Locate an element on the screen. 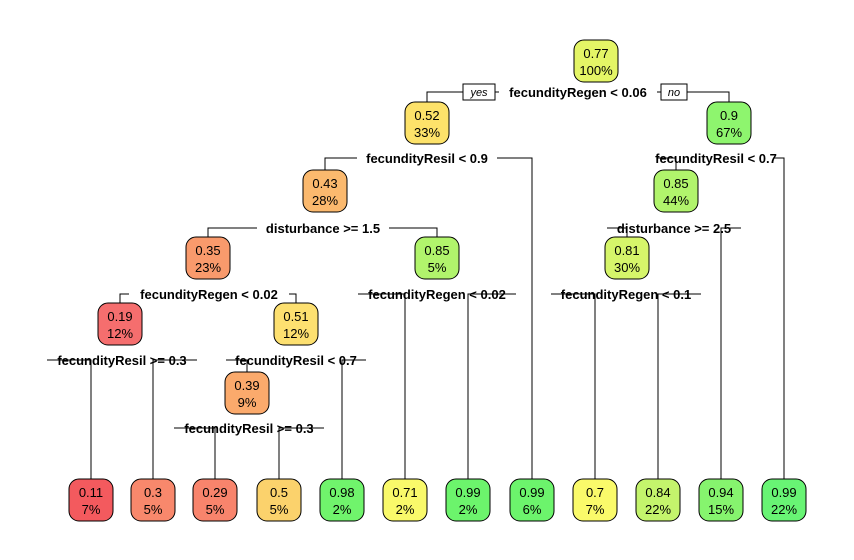  yes-tag: yes is located at coordinates (479, 92).